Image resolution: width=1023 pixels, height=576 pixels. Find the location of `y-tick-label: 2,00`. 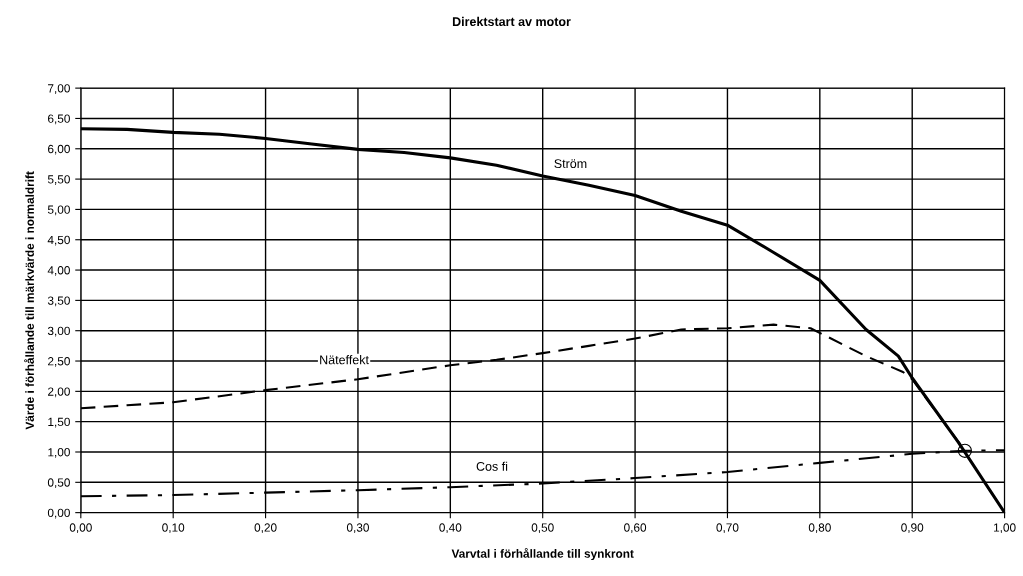

y-tick-label: 2,00 is located at coordinates (59, 392).